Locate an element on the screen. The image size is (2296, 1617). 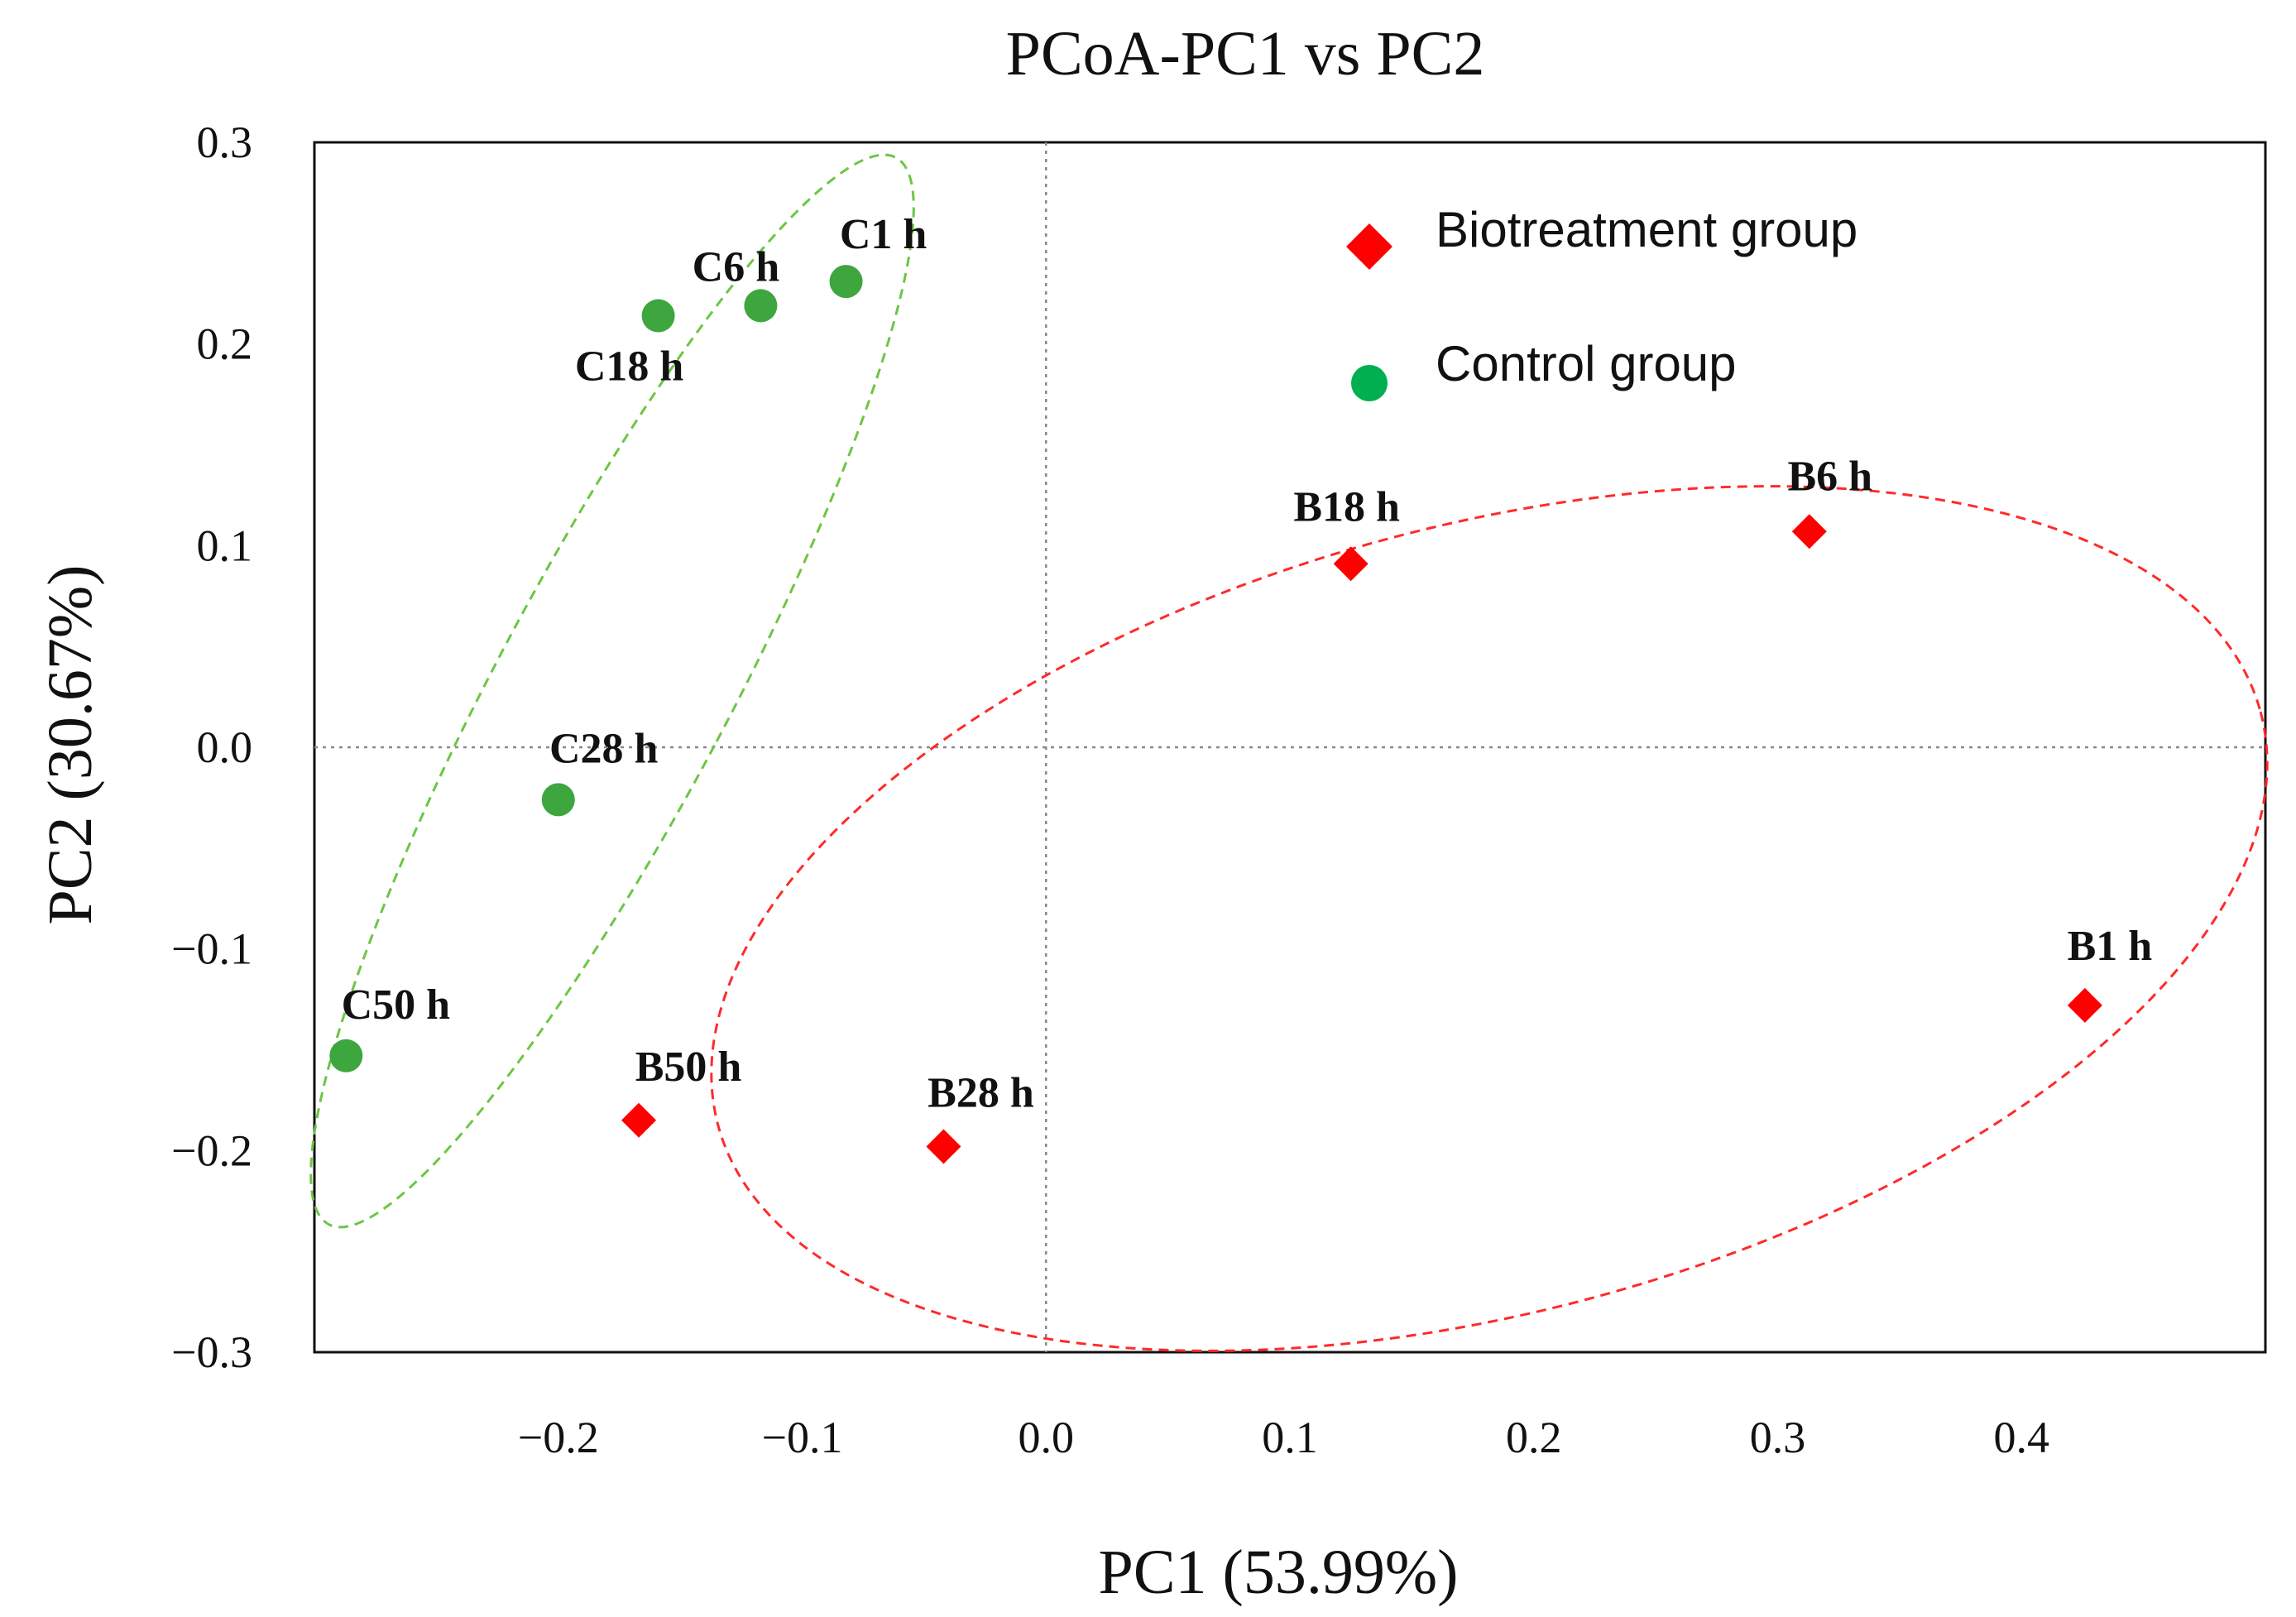
point-c1h is located at coordinates (846, 282).